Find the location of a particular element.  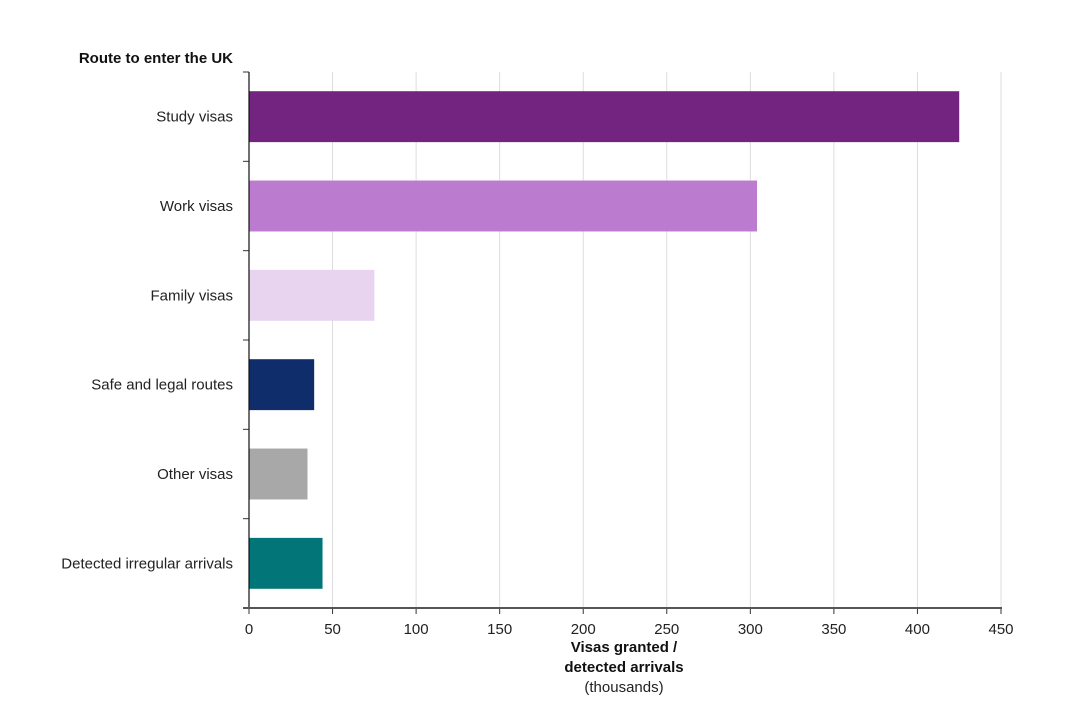

x-axis-units: (thousands) is located at coordinates (623, 687).